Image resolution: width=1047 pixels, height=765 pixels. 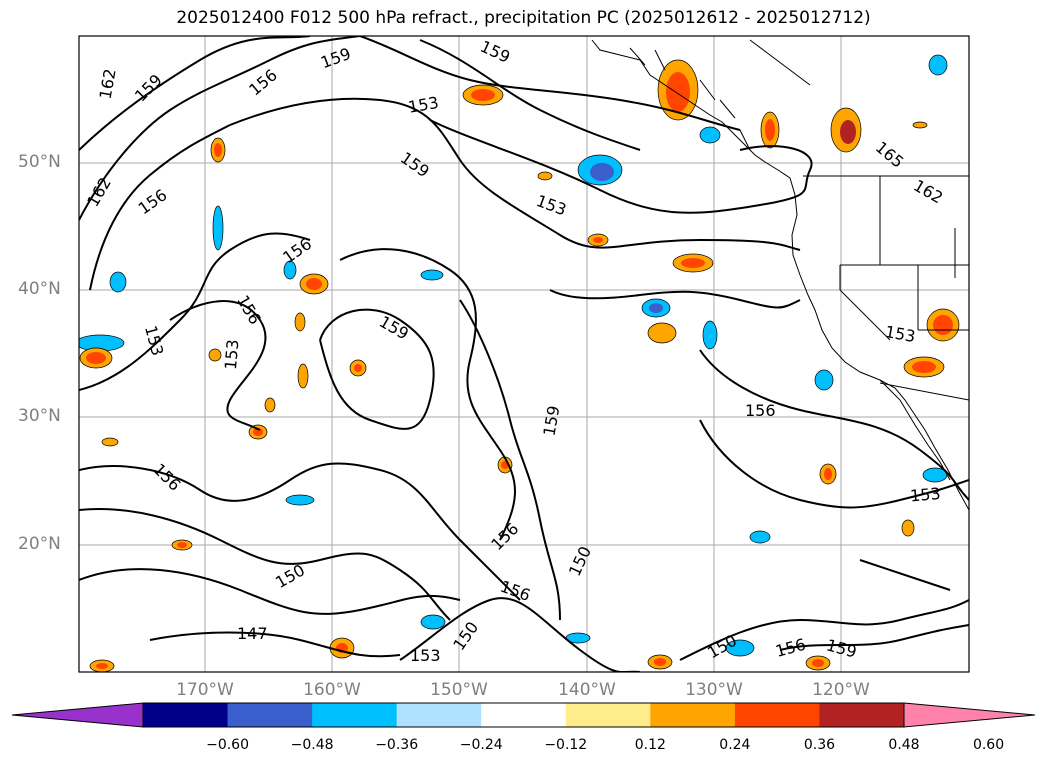 What do you see at coordinates (587, 690) in the screenshot?
I see `lon-label-140w: 140°W` at bounding box center [587, 690].